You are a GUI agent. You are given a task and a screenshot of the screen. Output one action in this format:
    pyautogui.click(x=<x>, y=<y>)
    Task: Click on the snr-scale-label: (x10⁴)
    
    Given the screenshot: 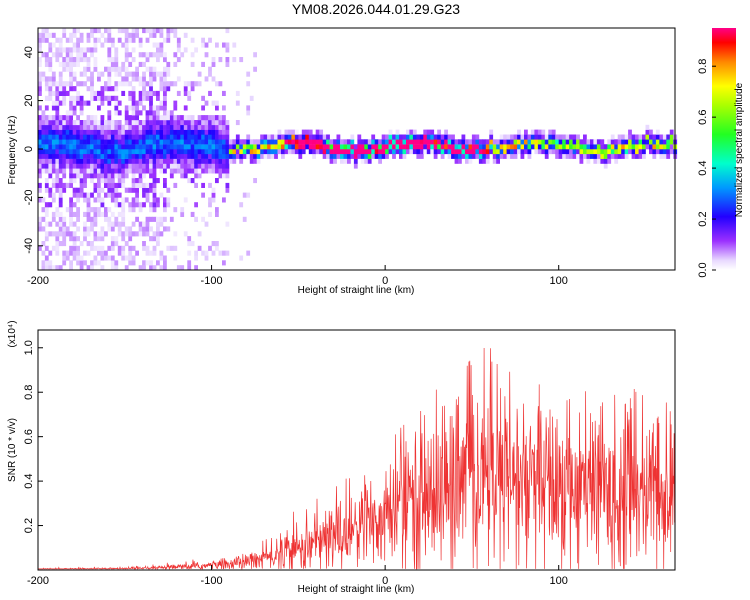 What is the action you would take?
    pyautogui.click(x=12, y=333)
    